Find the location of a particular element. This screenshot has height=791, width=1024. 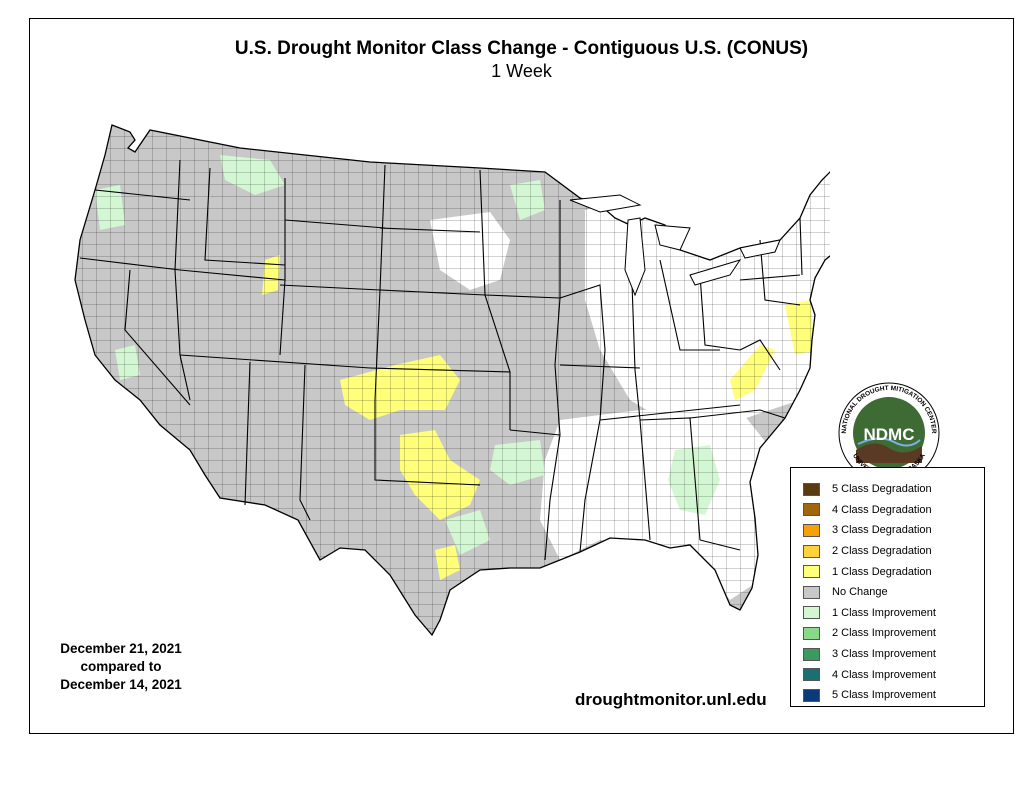

legend-label: 4 Class Degradation is located at coordinates (882, 509).